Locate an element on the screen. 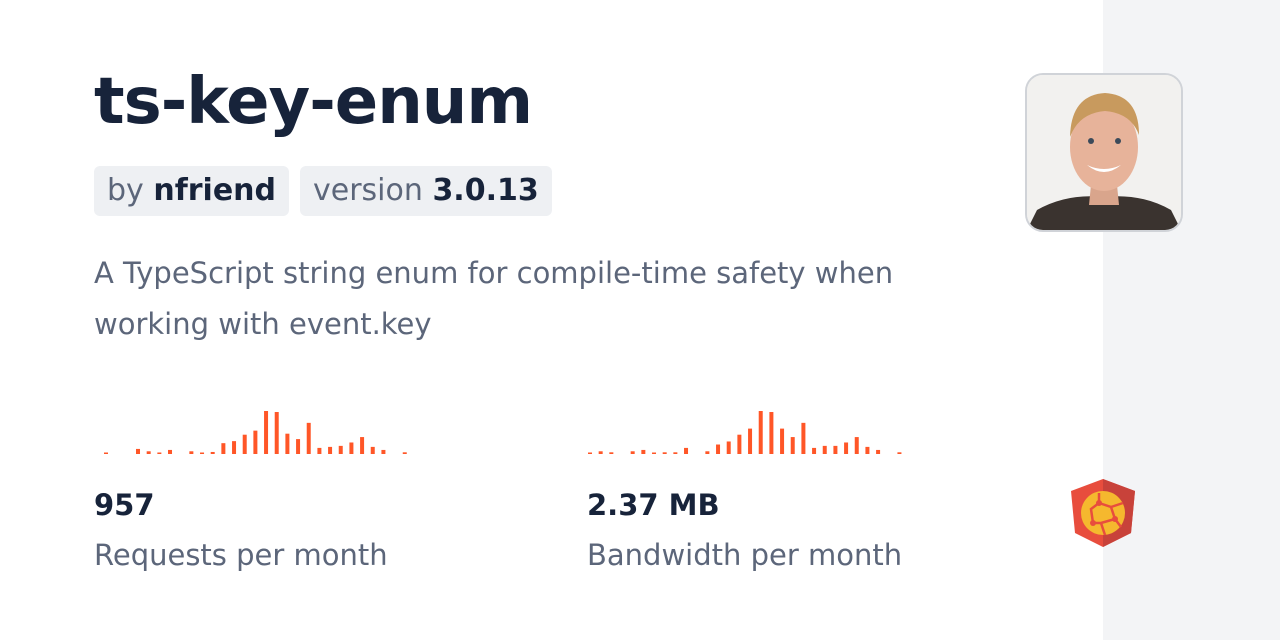  requests-label: Requests per month is located at coordinates (241, 555).